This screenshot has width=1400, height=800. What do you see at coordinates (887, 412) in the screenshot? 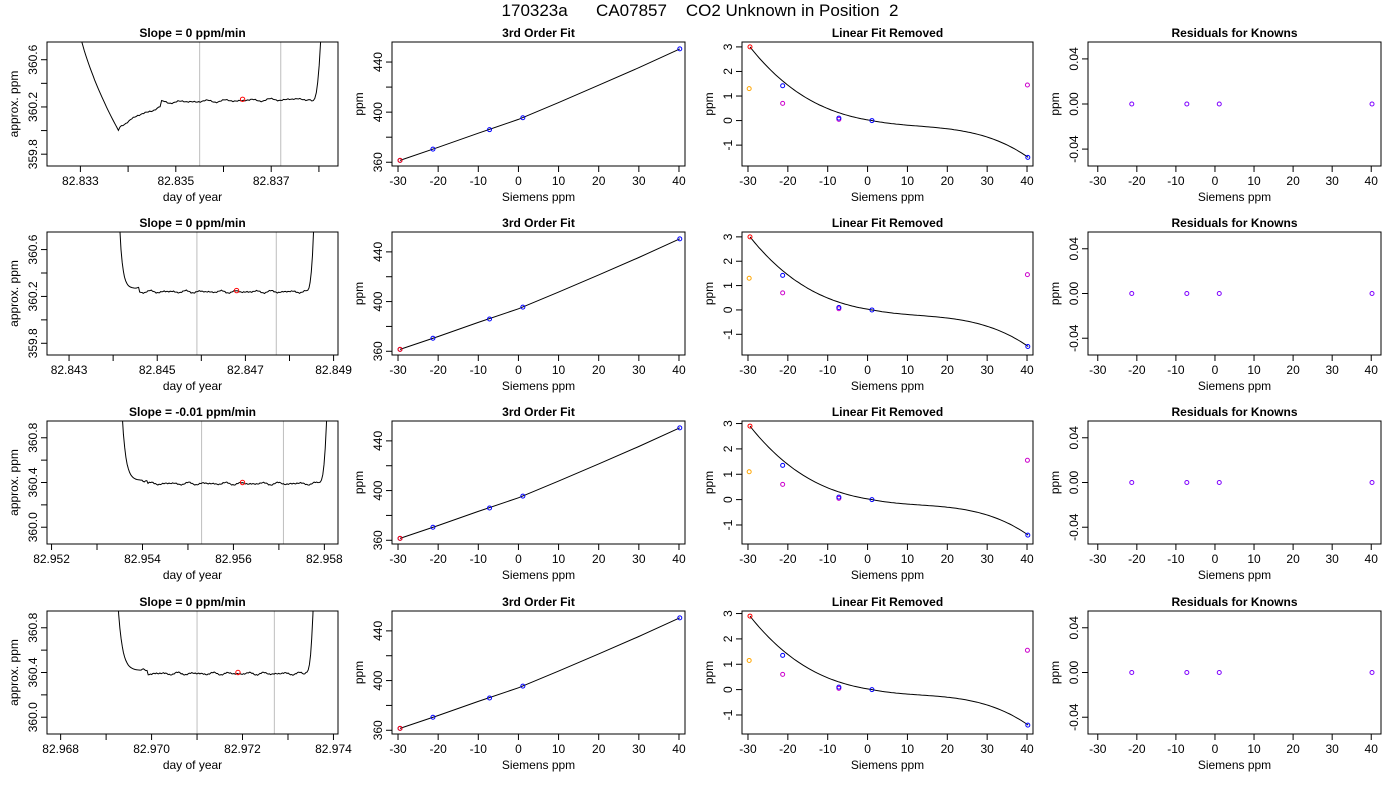
I see `panel-title: Linear Fit Removed` at bounding box center [887, 412].